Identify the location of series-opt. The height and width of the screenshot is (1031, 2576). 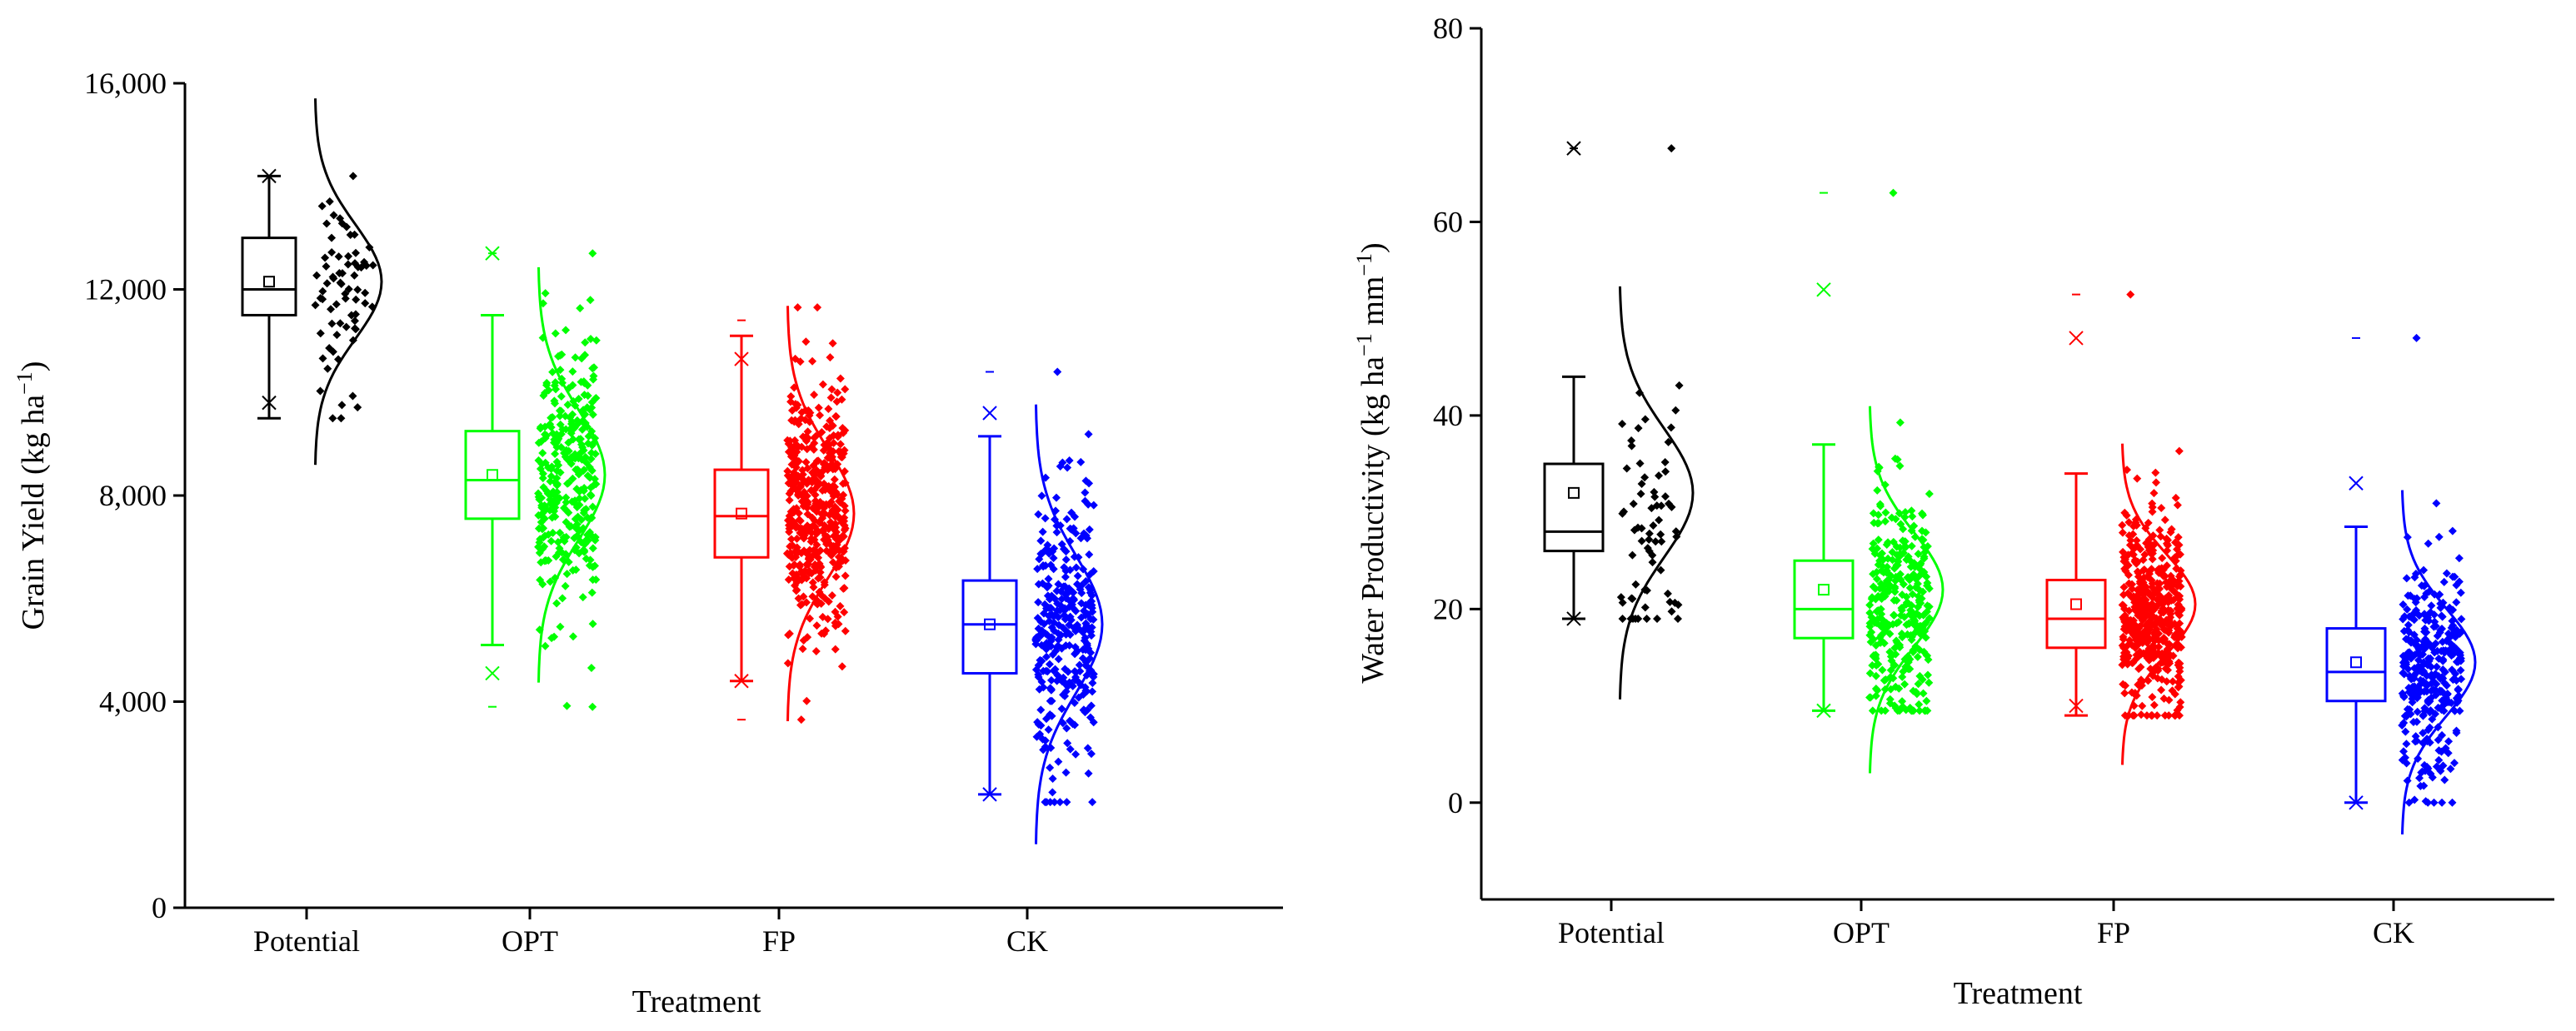
(535, 478).